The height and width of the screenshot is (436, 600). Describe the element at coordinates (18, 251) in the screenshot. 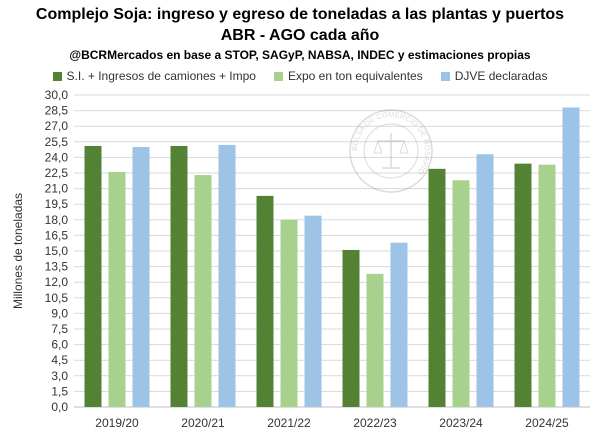

I see `y-axis-label: Millones de toneladas` at that location.